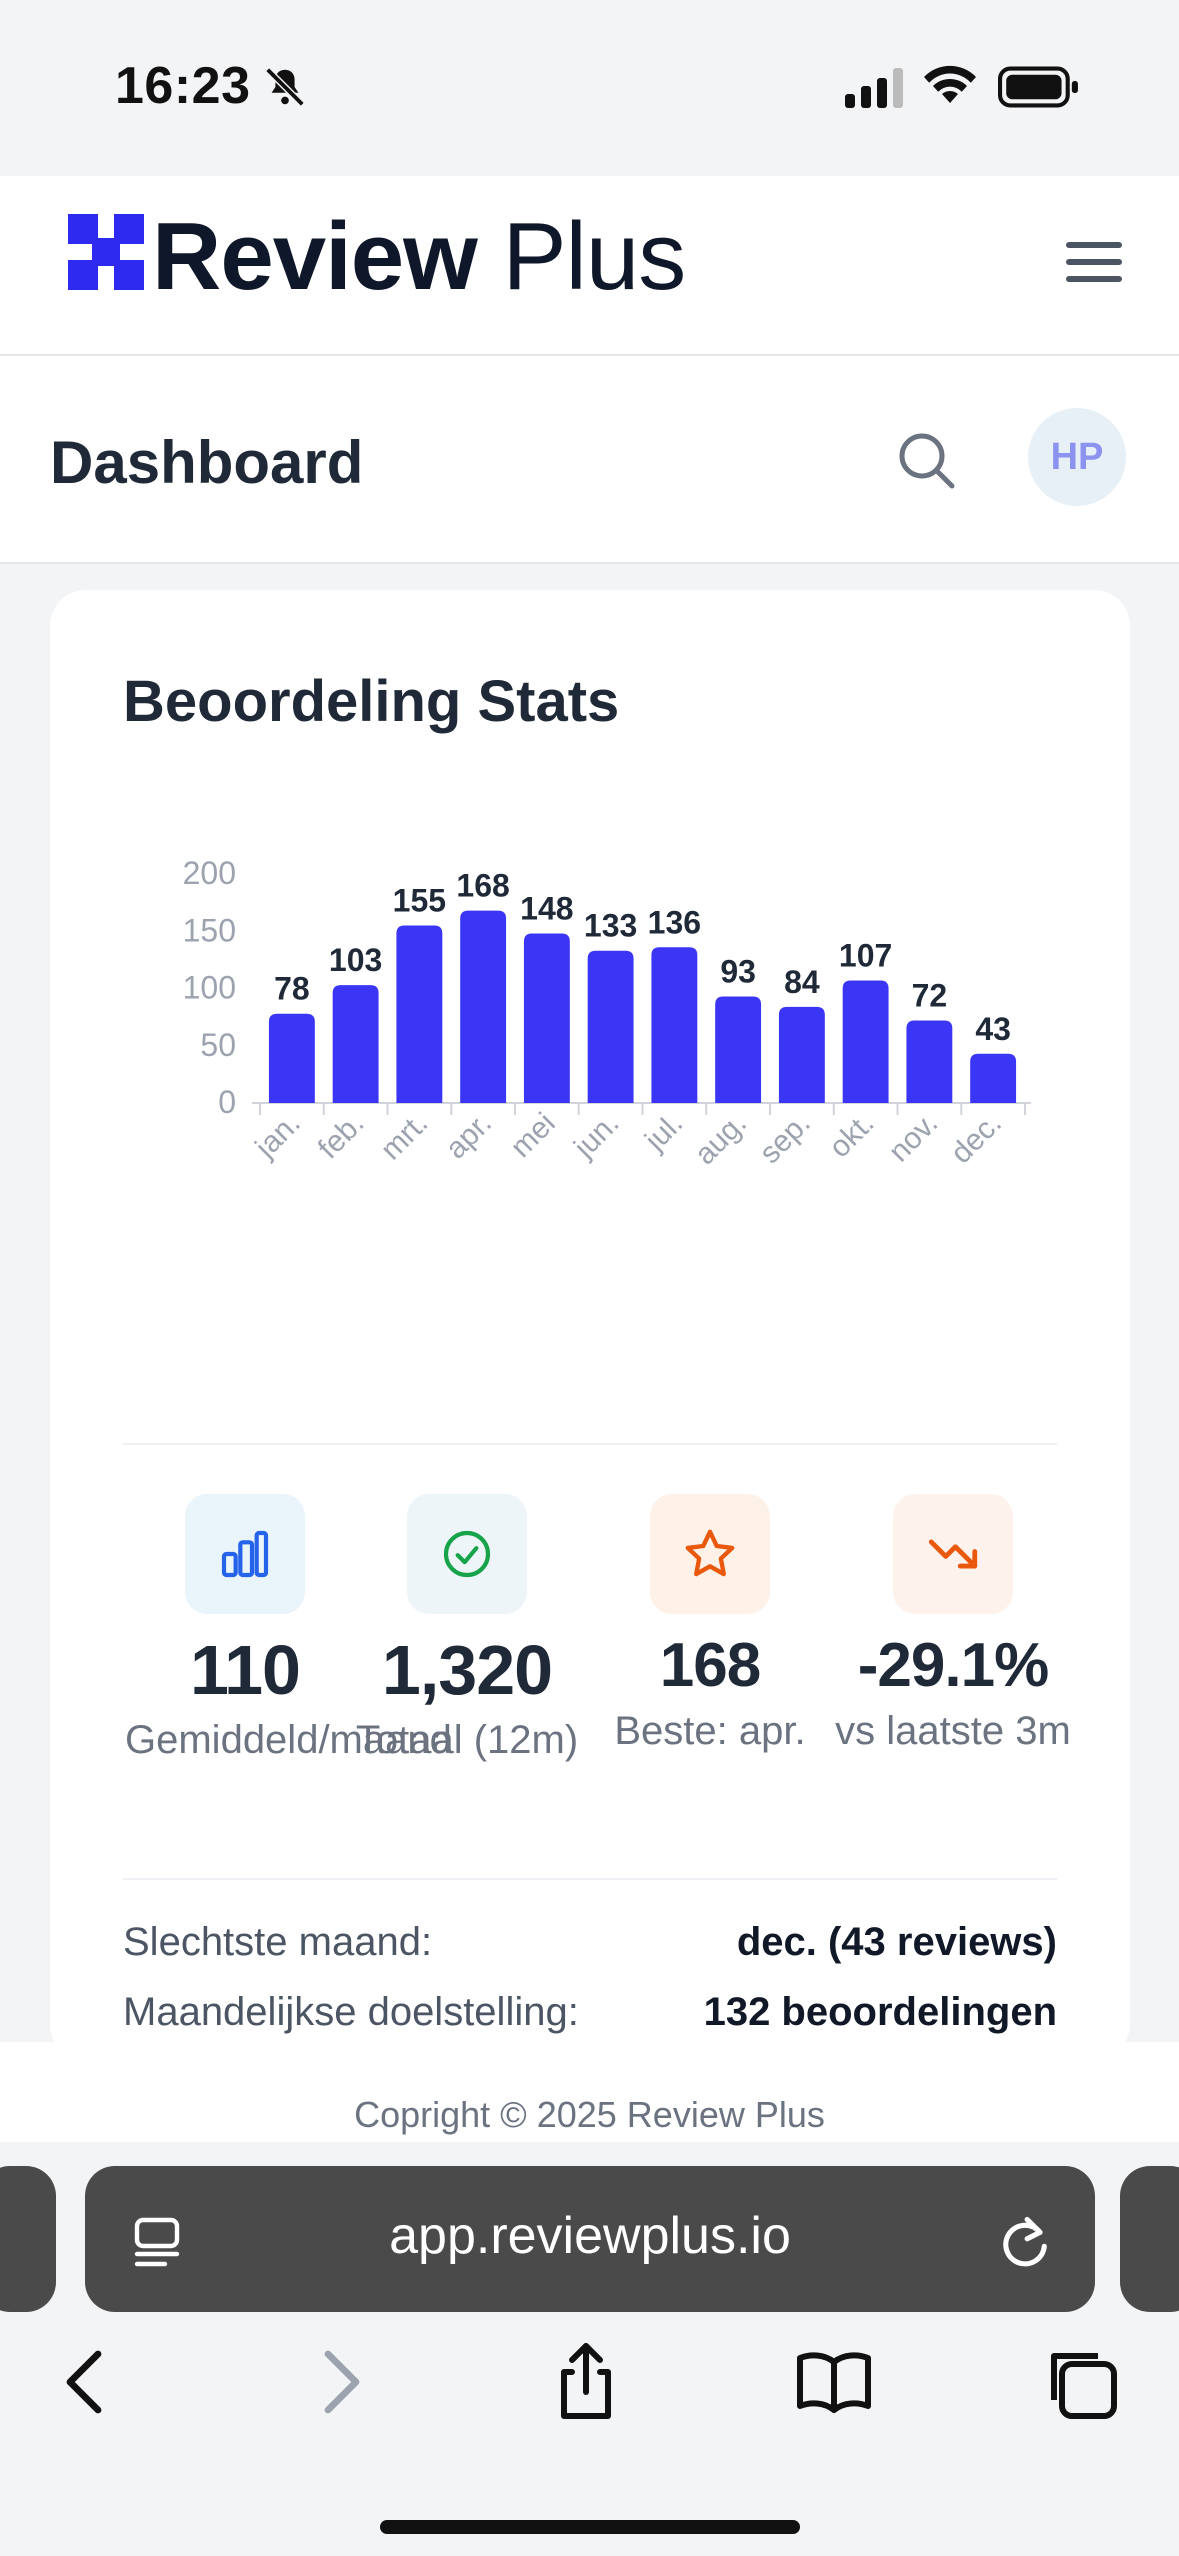 This screenshot has height=2556, width=1179. What do you see at coordinates (1025, 2242) in the screenshot?
I see `reload-icon` at bounding box center [1025, 2242].